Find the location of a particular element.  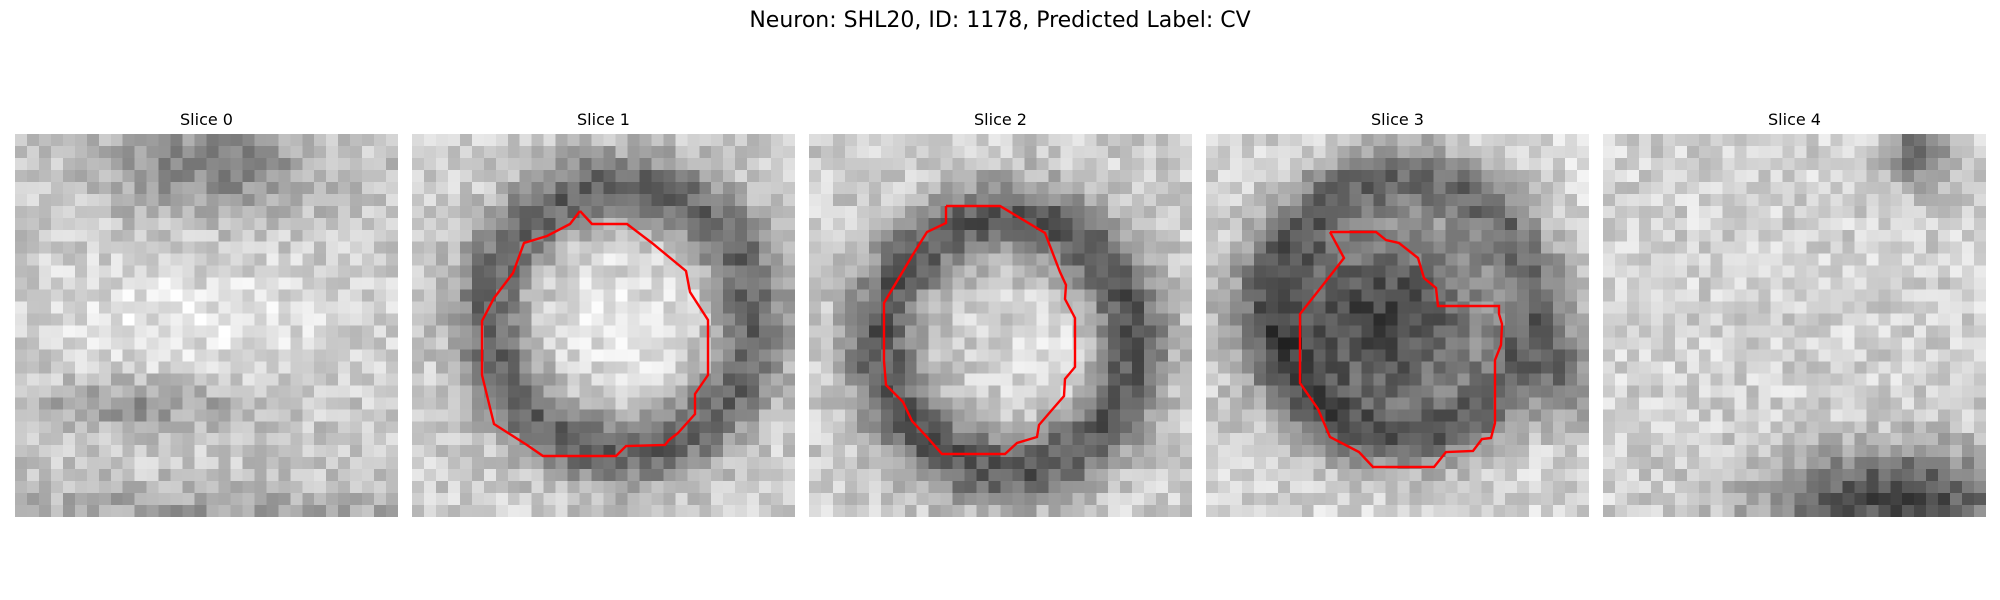

slice-panel-3: Slice 3 is located at coordinates (1397, 312).